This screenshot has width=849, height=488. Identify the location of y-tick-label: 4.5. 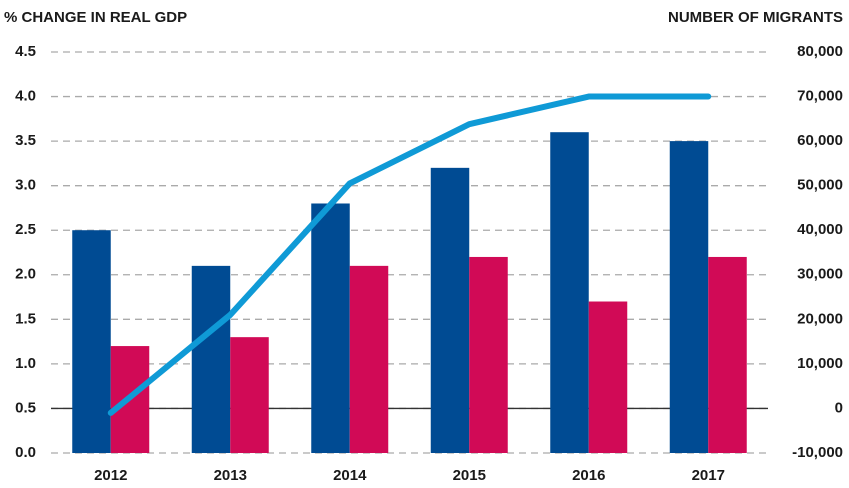
(25, 51).